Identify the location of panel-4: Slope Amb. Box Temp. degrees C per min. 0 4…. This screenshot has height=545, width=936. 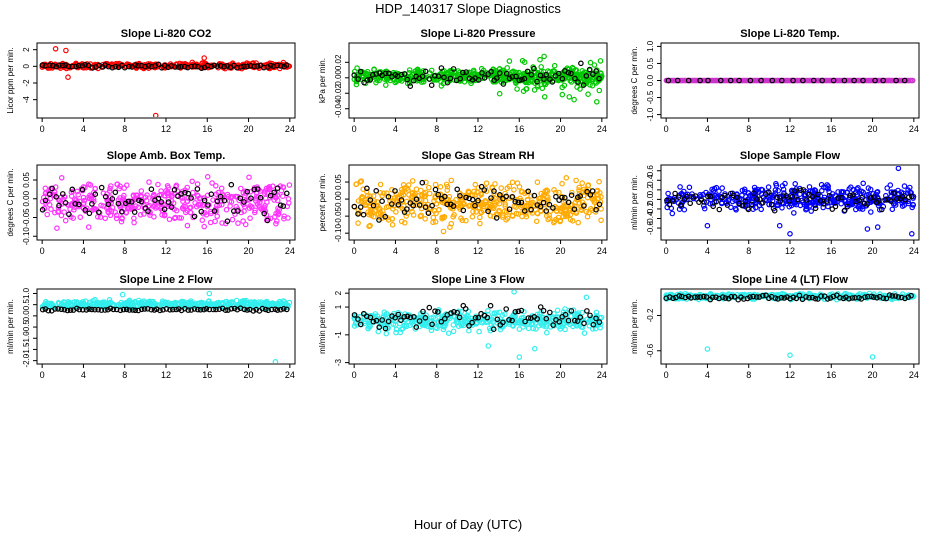
(151, 203).